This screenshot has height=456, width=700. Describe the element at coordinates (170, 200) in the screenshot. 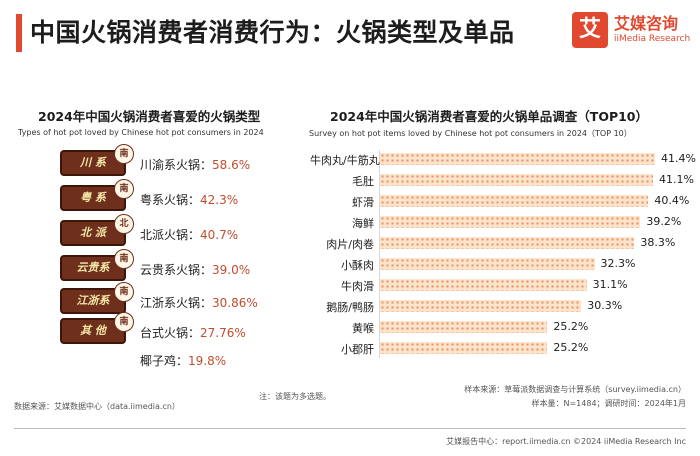

I see `hotpot-type-label: 粤系火锅：` at that location.